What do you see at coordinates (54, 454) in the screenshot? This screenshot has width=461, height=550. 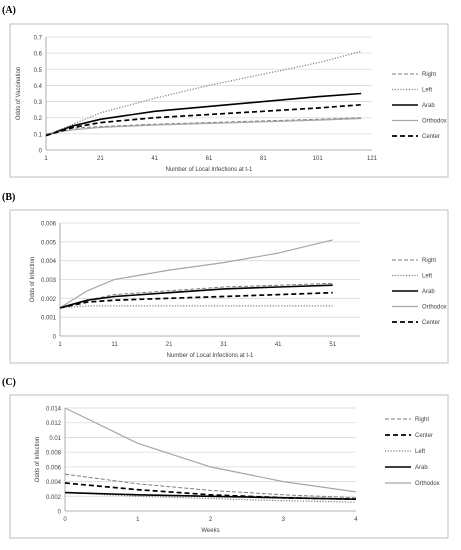 I see `y-tick-label: 0.008` at bounding box center [54, 454].